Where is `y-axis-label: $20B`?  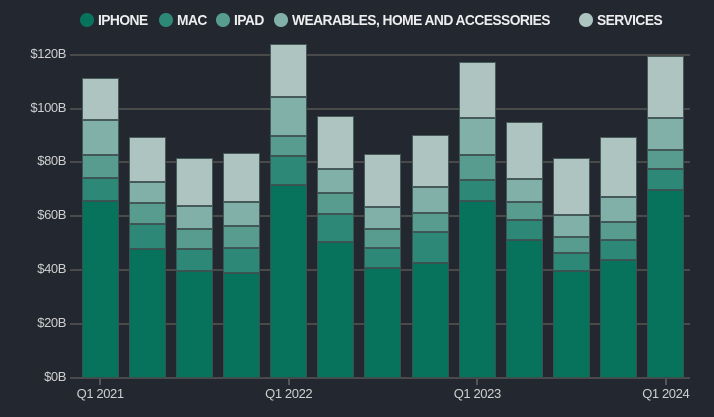
y-axis-label: $20B is located at coordinates (51, 323).